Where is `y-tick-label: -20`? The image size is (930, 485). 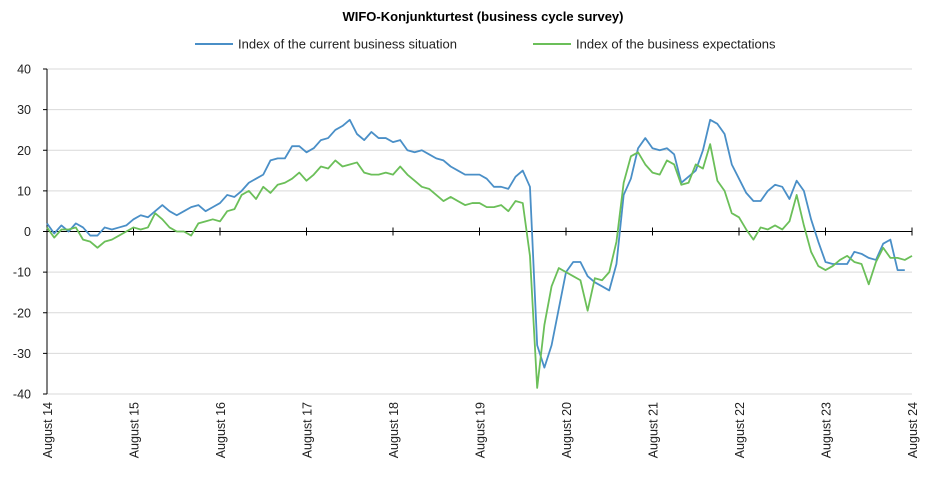
y-tick-label: -20 is located at coordinates (22, 313).